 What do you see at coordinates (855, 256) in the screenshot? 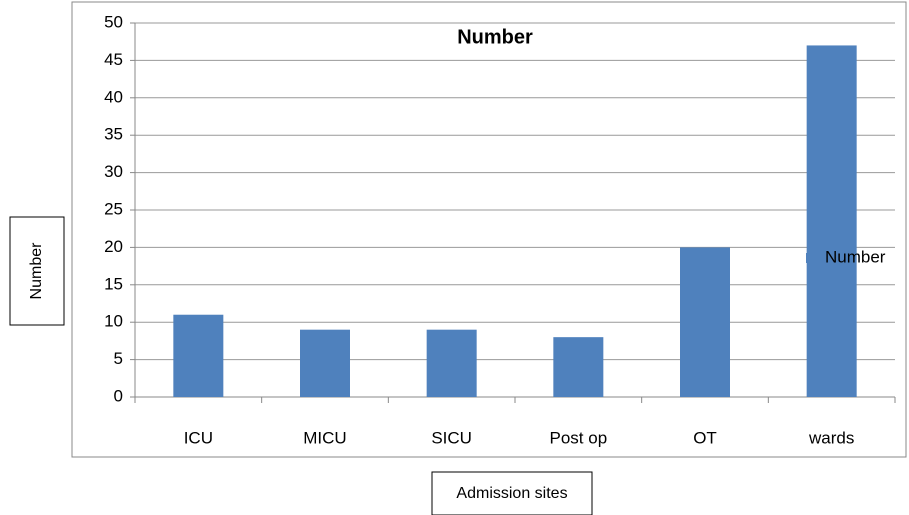
I see `legend-label: Number` at bounding box center [855, 256].